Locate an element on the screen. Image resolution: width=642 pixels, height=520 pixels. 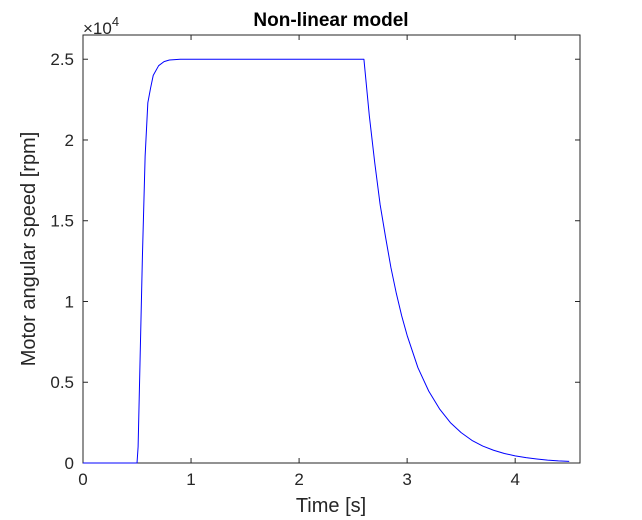
y-tick-label: 0 is located at coordinates (69, 463).